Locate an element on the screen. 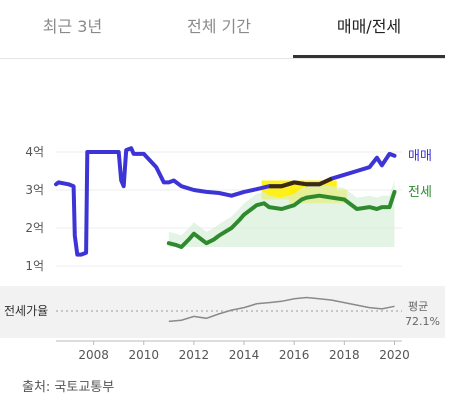 This screenshot has height=406, width=457. ratio-series-line is located at coordinates (281, 309).